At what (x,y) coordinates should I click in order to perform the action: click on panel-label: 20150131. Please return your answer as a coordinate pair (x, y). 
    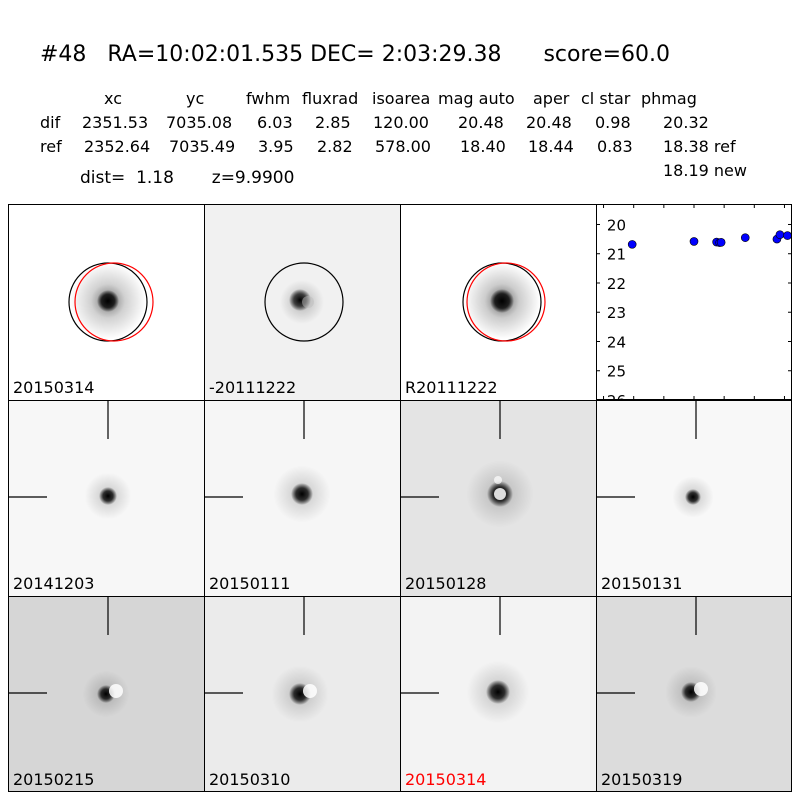
    Looking at the image, I should click on (642, 583).